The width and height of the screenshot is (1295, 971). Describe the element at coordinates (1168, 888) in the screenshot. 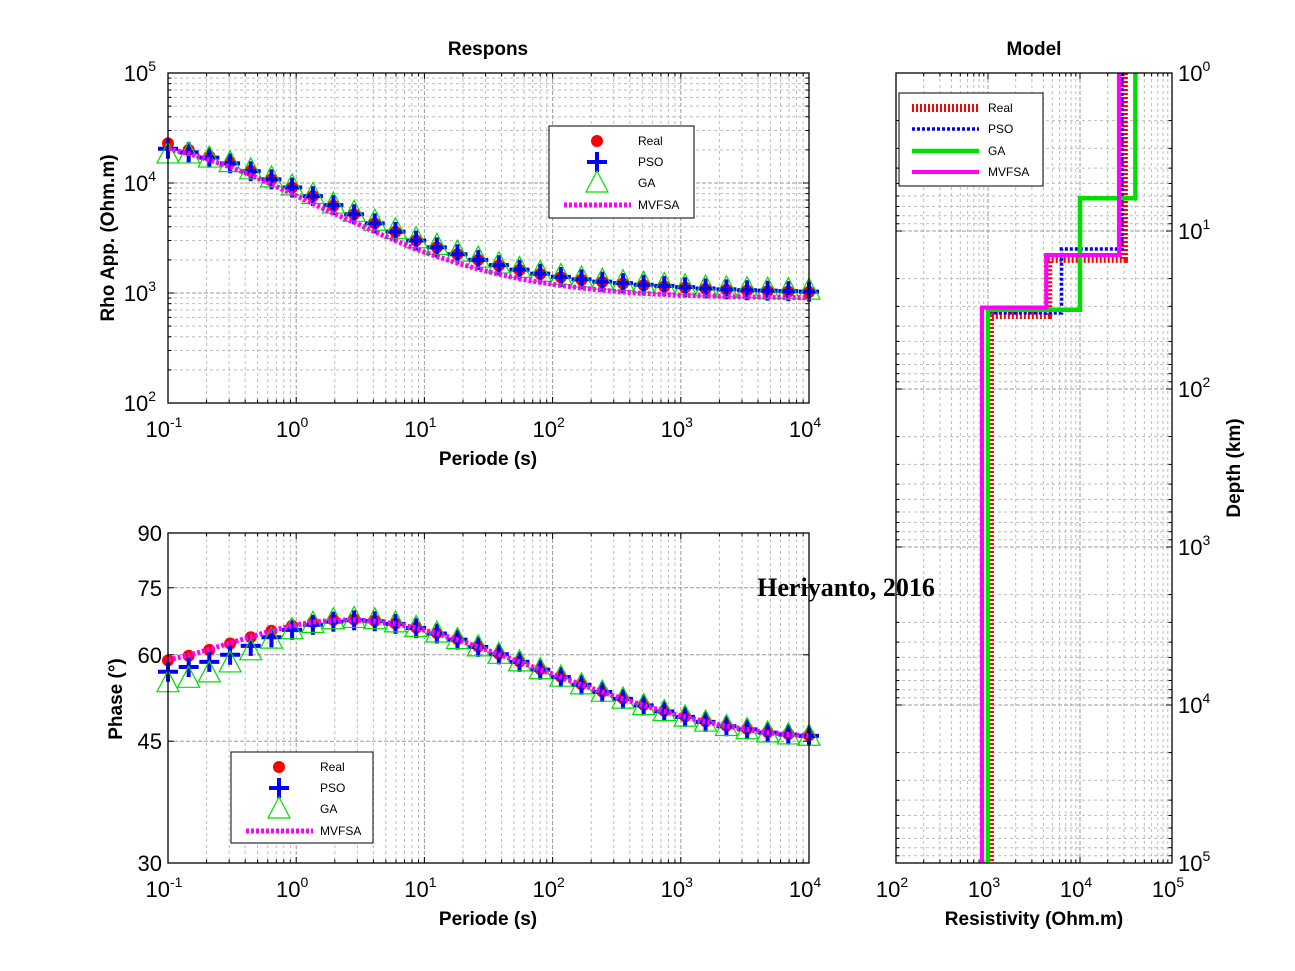

I see `x-tick-label: 10⁵` at that location.